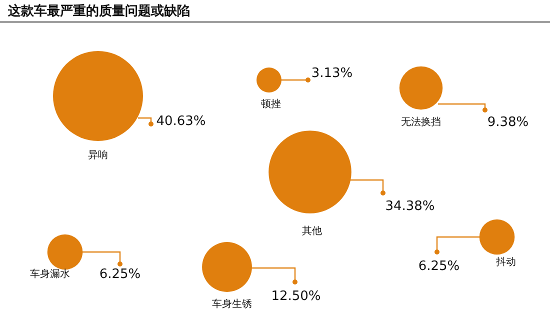  I want to click on category-label: 车身漏水, so click(50, 274).